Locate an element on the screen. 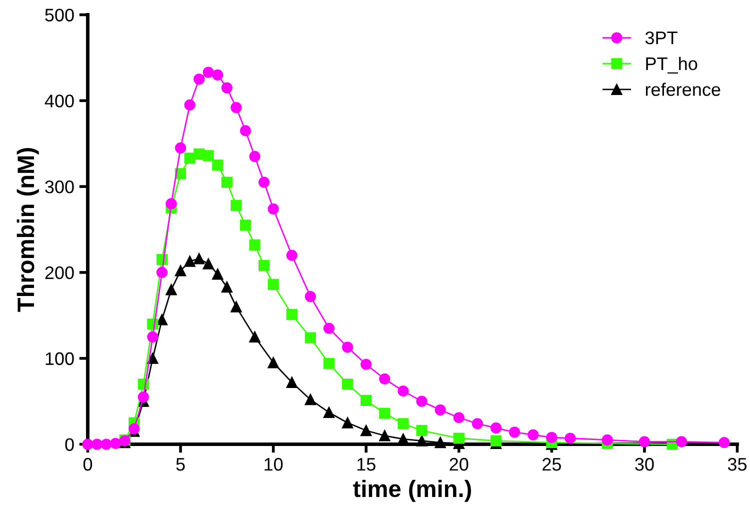 The image size is (750, 527). y-axis-title: Thrombin (nM) is located at coordinates (27, 230).